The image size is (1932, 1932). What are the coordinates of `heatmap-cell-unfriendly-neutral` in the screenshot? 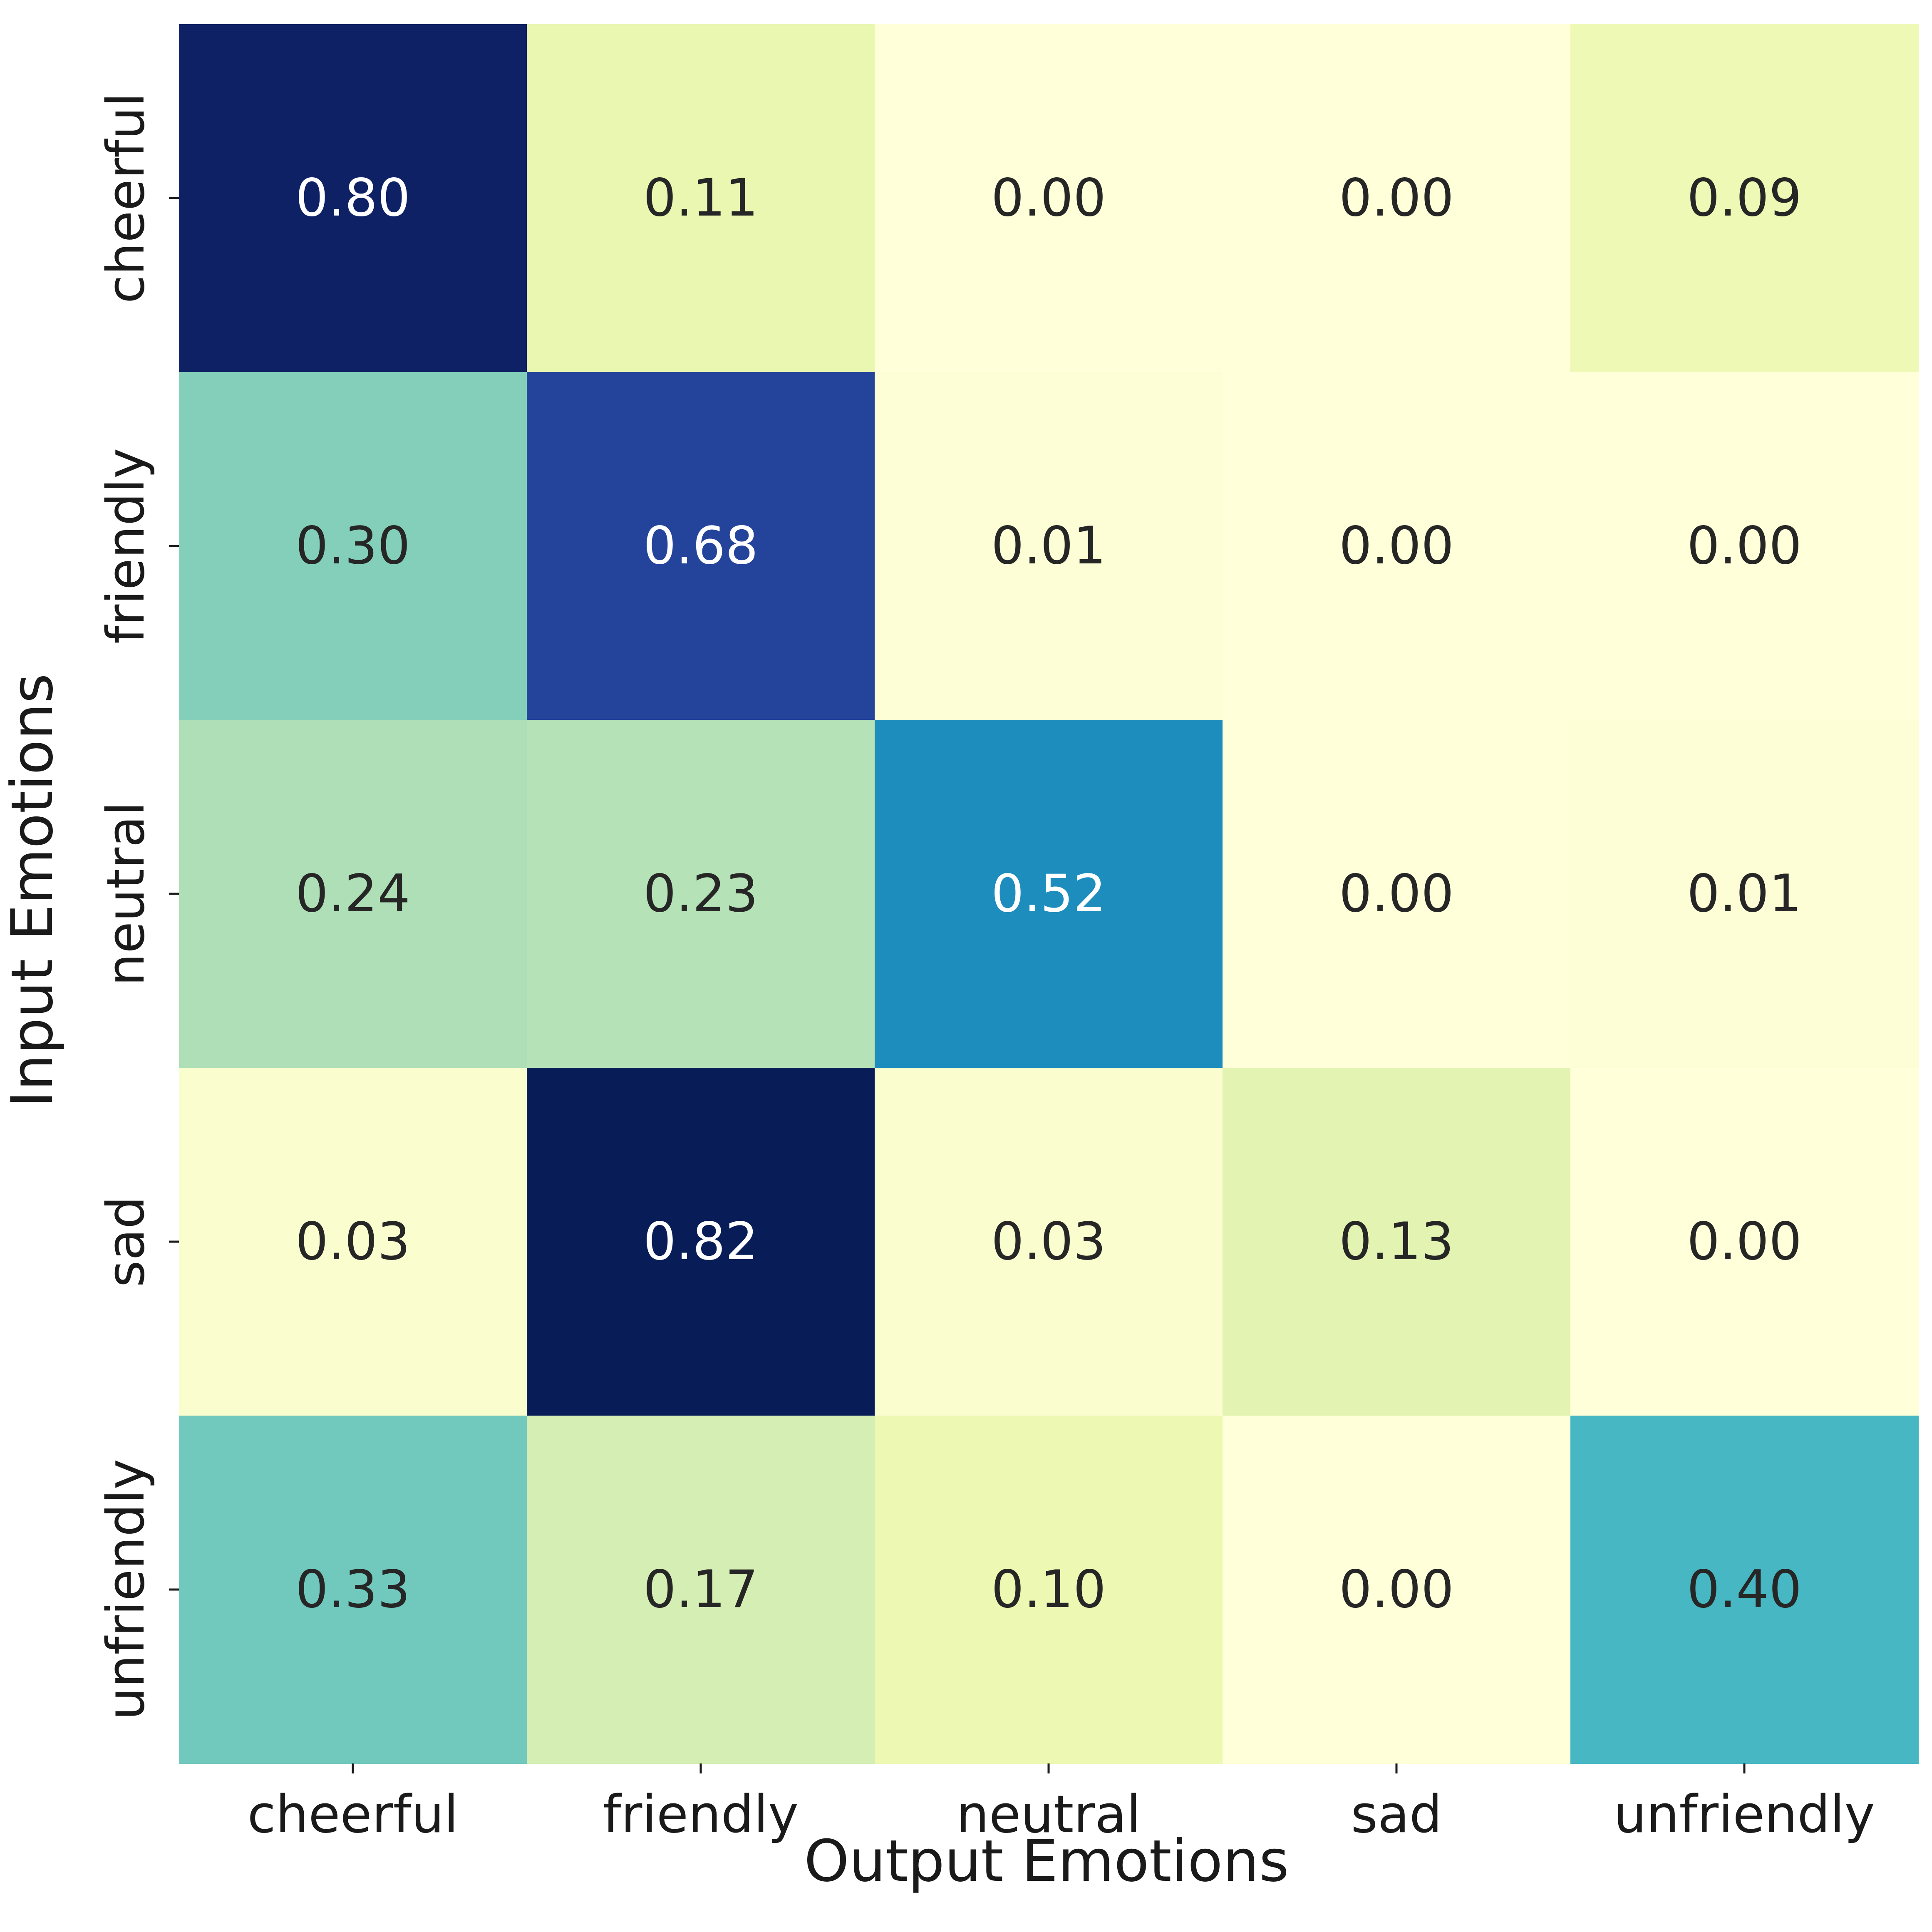 It's located at (1049, 1590).